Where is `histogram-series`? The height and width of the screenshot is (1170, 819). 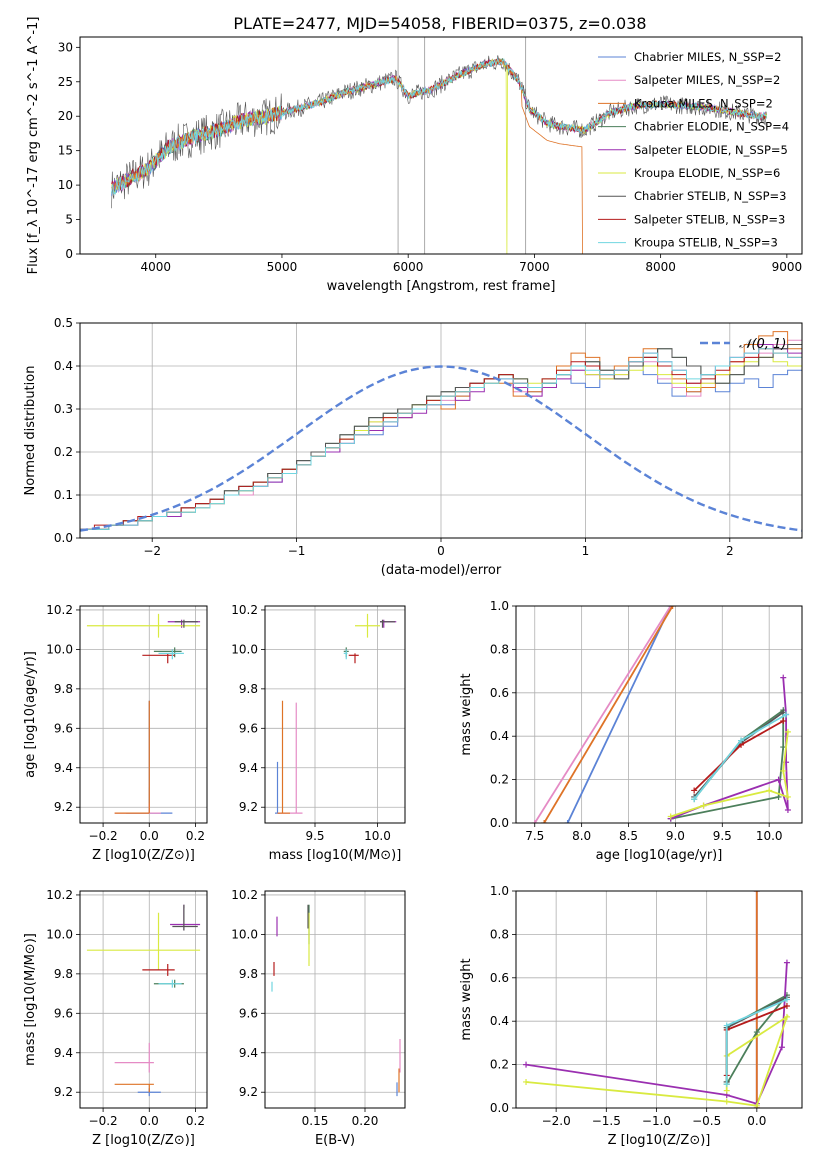 histogram-series is located at coordinates (441, 434).